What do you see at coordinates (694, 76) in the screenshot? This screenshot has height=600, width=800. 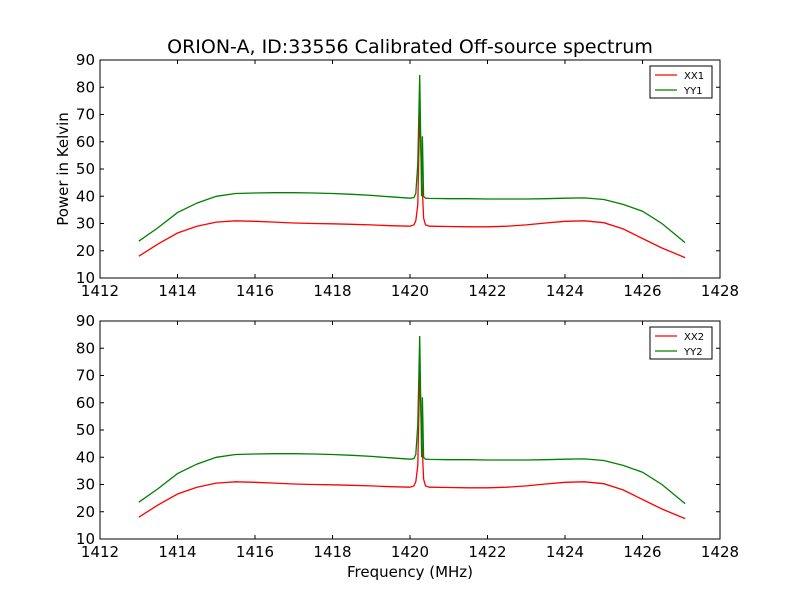 I see `legend-label: XX1` at bounding box center [694, 76].